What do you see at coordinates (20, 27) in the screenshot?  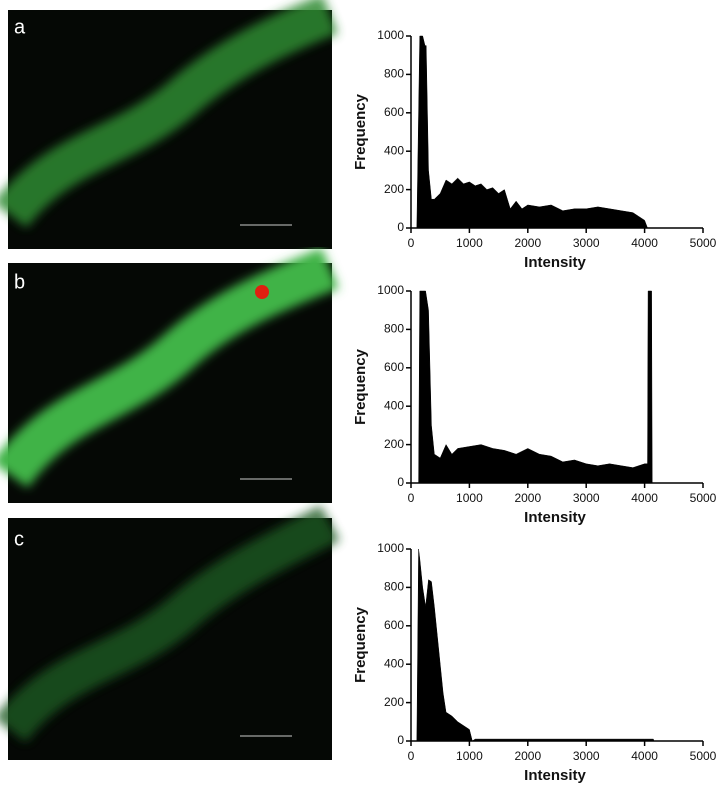 I see `panel-label: a` at bounding box center [20, 27].